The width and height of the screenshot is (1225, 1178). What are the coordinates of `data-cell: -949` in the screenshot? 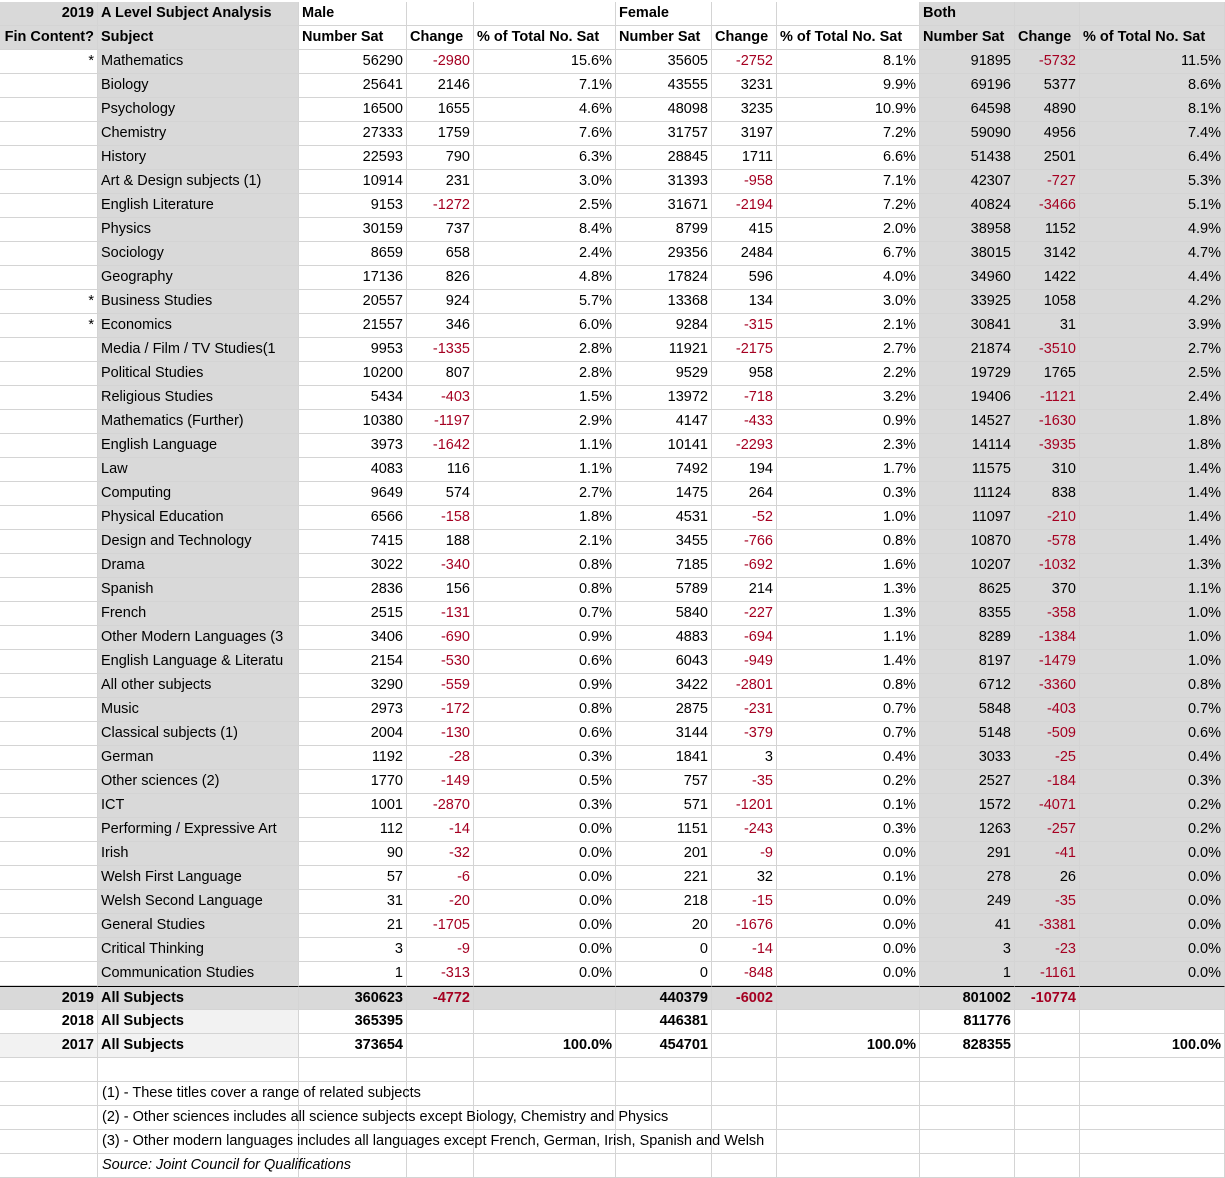 It's located at (744, 662).